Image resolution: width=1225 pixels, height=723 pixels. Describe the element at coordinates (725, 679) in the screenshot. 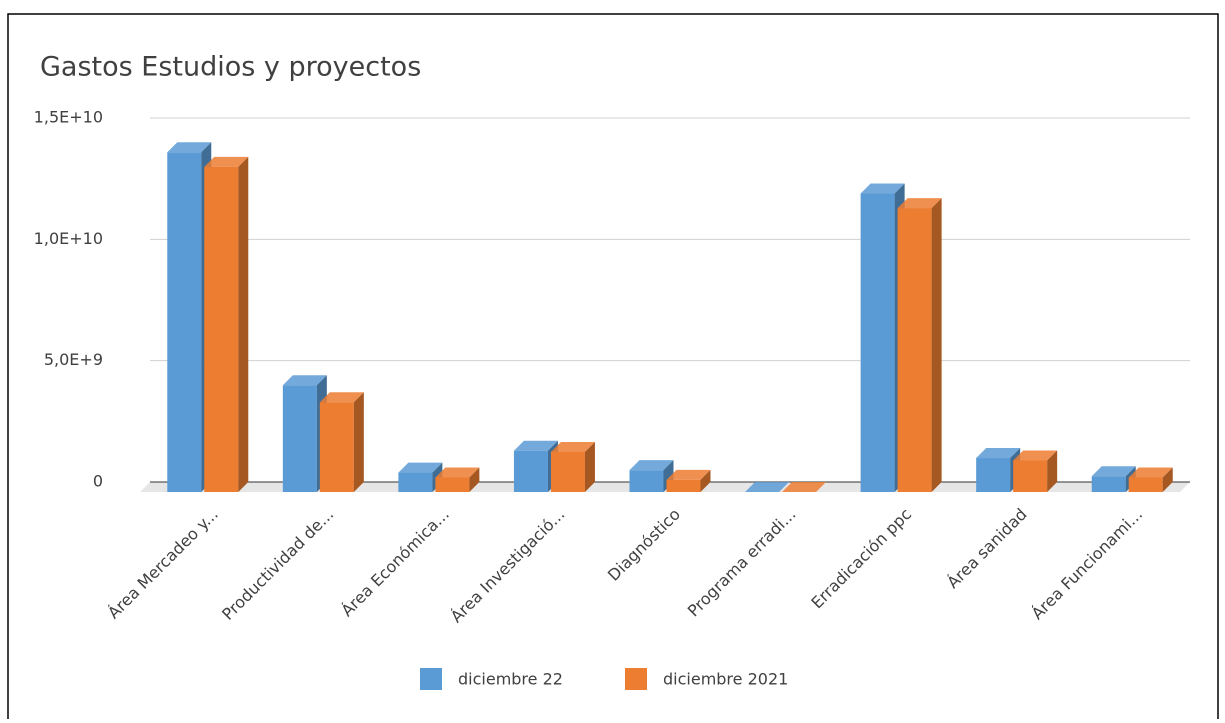

I see `legend-label: diciembre 2021` at that location.